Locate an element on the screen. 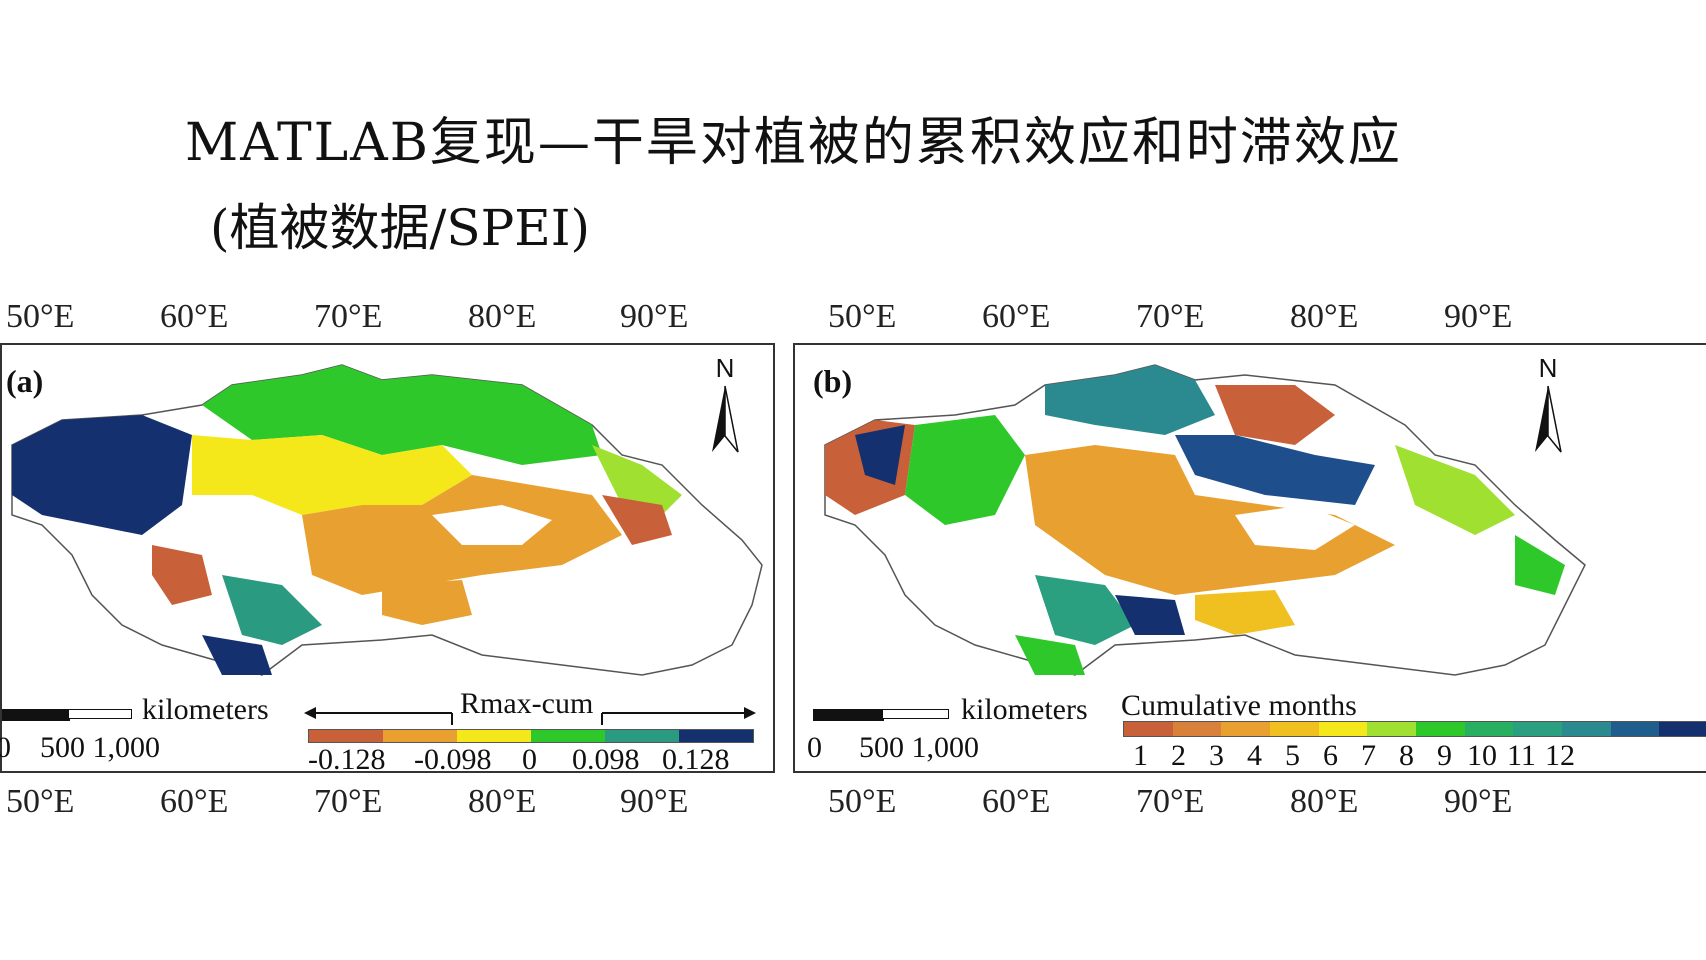 This screenshot has height=960, width=1706. patch-green-south is located at coordinates (1050, 655).